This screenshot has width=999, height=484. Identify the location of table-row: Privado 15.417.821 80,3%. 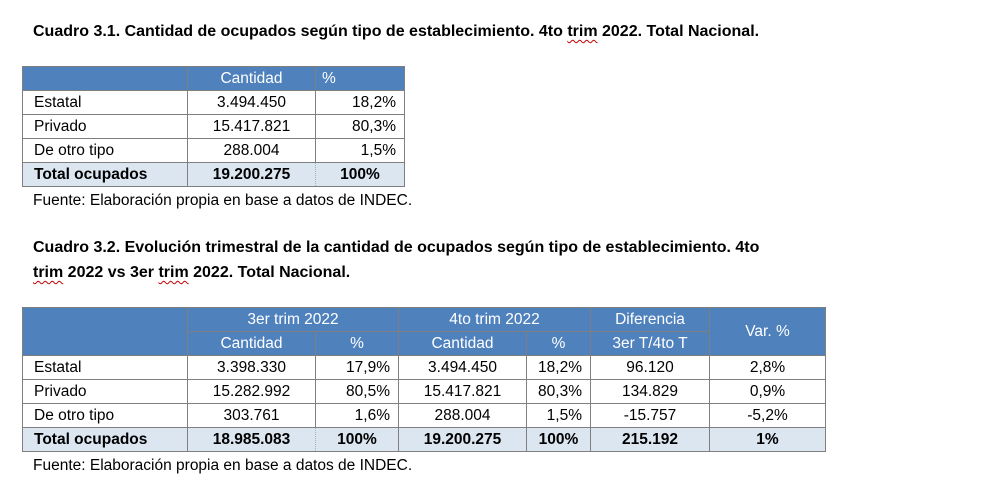
(213, 126).